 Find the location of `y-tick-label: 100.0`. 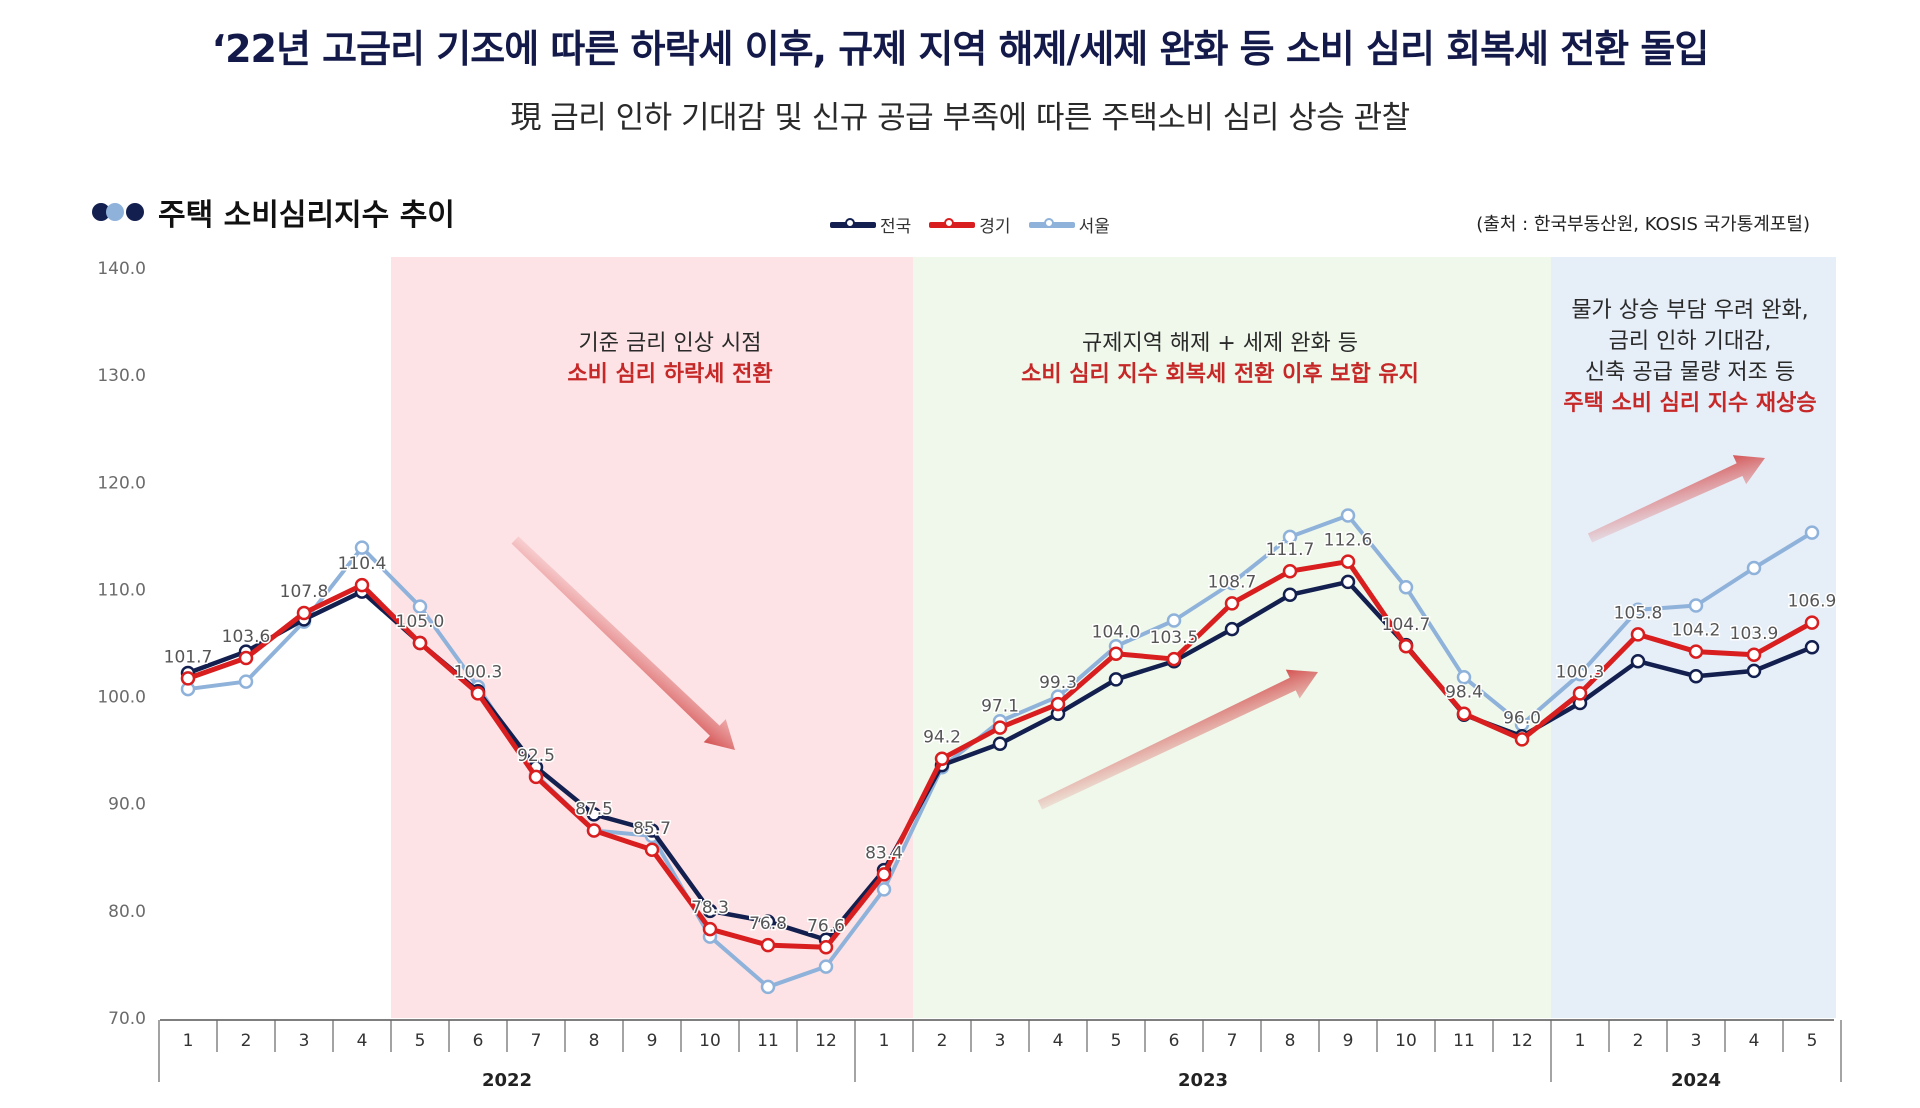

y-tick-label: 100.0 is located at coordinates (121, 698).